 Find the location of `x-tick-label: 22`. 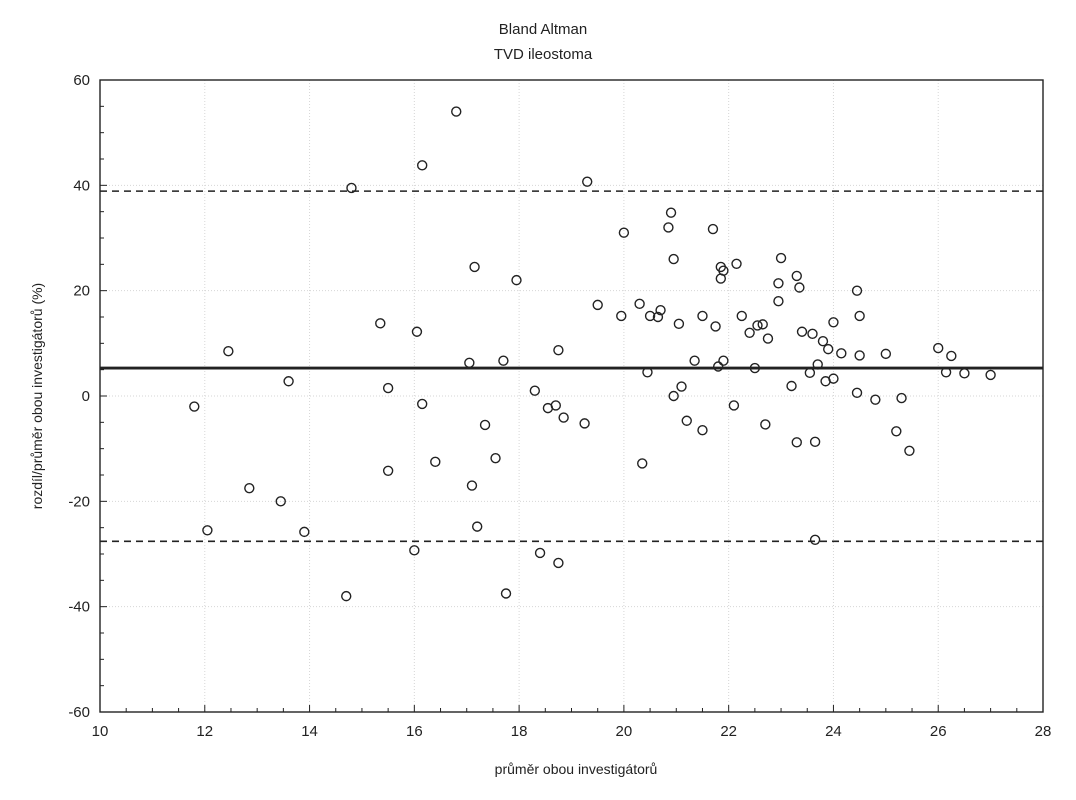

x-tick-label: 22 is located at coordinates (728, 731).